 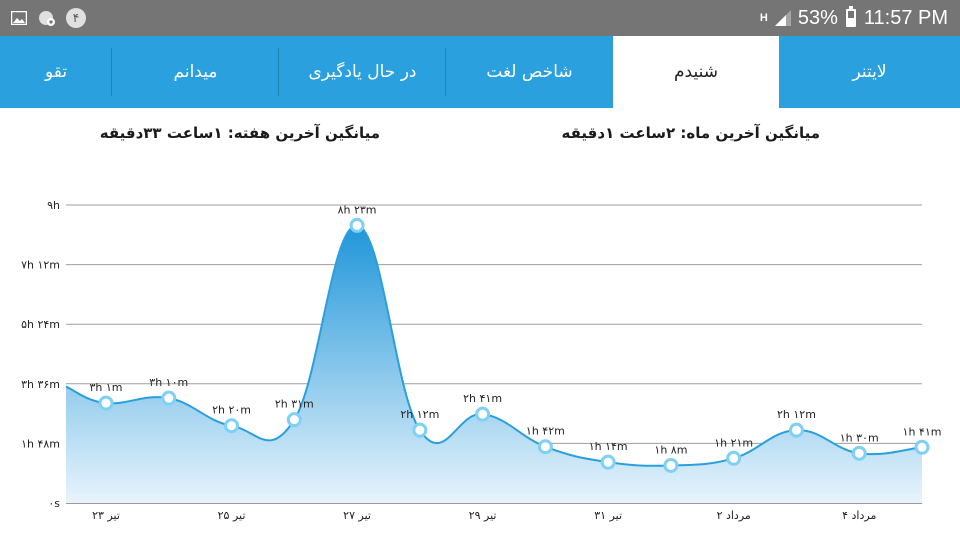 I want to click on tab-label: تقو, so click(x=56, y=72).